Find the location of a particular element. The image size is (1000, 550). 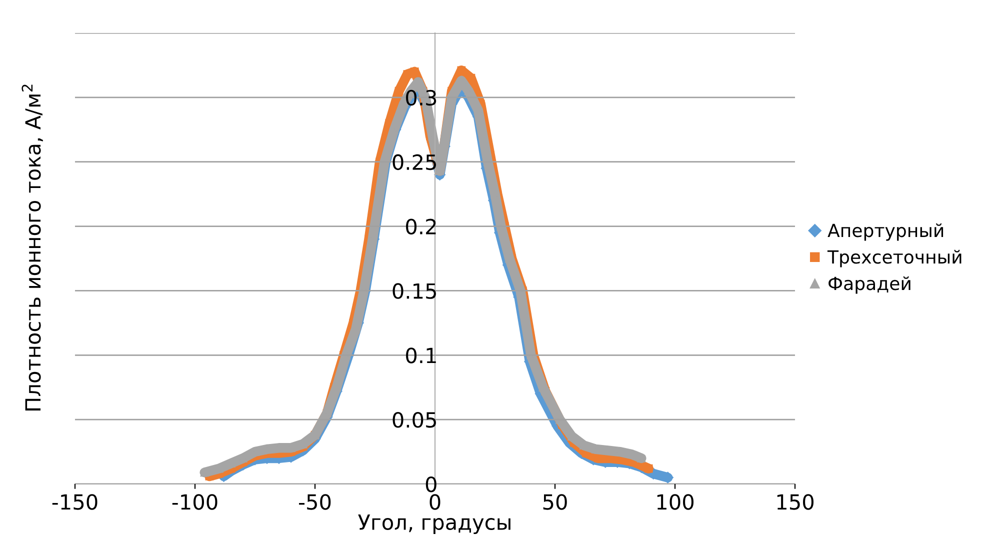

y-axis-title: Плотность ионного тока, А/м$^{2}$ is located at coordinates (32, 247).